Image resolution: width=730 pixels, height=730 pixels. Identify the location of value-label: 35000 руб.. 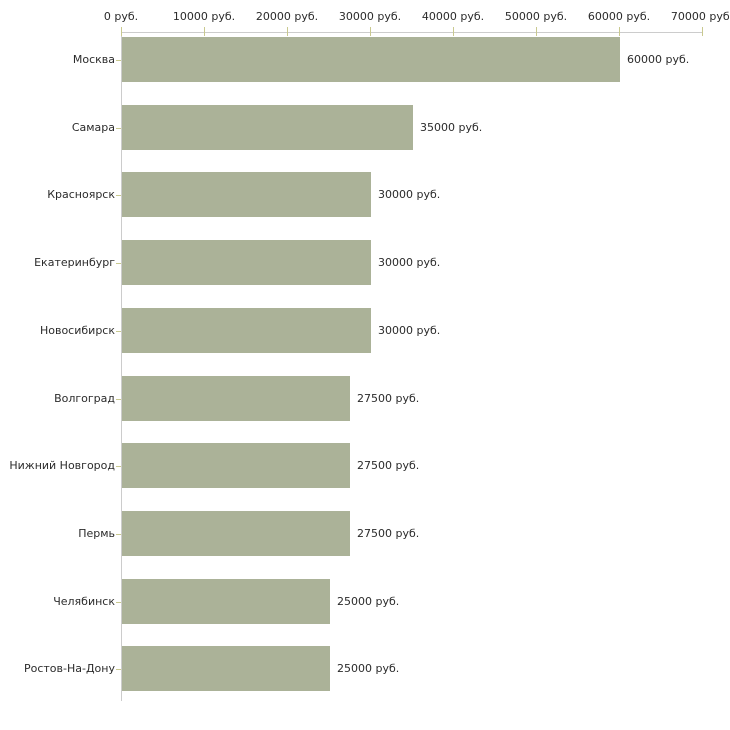
(451, 127).